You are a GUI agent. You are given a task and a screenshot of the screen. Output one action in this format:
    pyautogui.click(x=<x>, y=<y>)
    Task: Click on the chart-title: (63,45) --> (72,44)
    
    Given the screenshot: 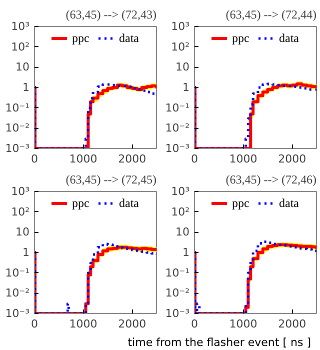 What is the action you would take?
    pyautogui.click(x=271, y=15)
    